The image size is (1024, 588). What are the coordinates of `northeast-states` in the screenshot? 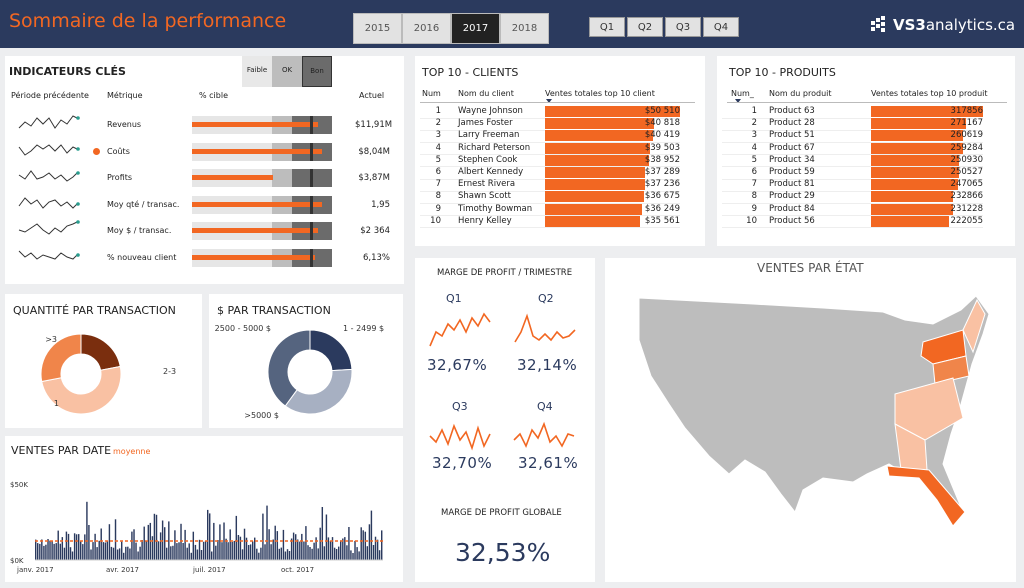 It's located at (974, 326).